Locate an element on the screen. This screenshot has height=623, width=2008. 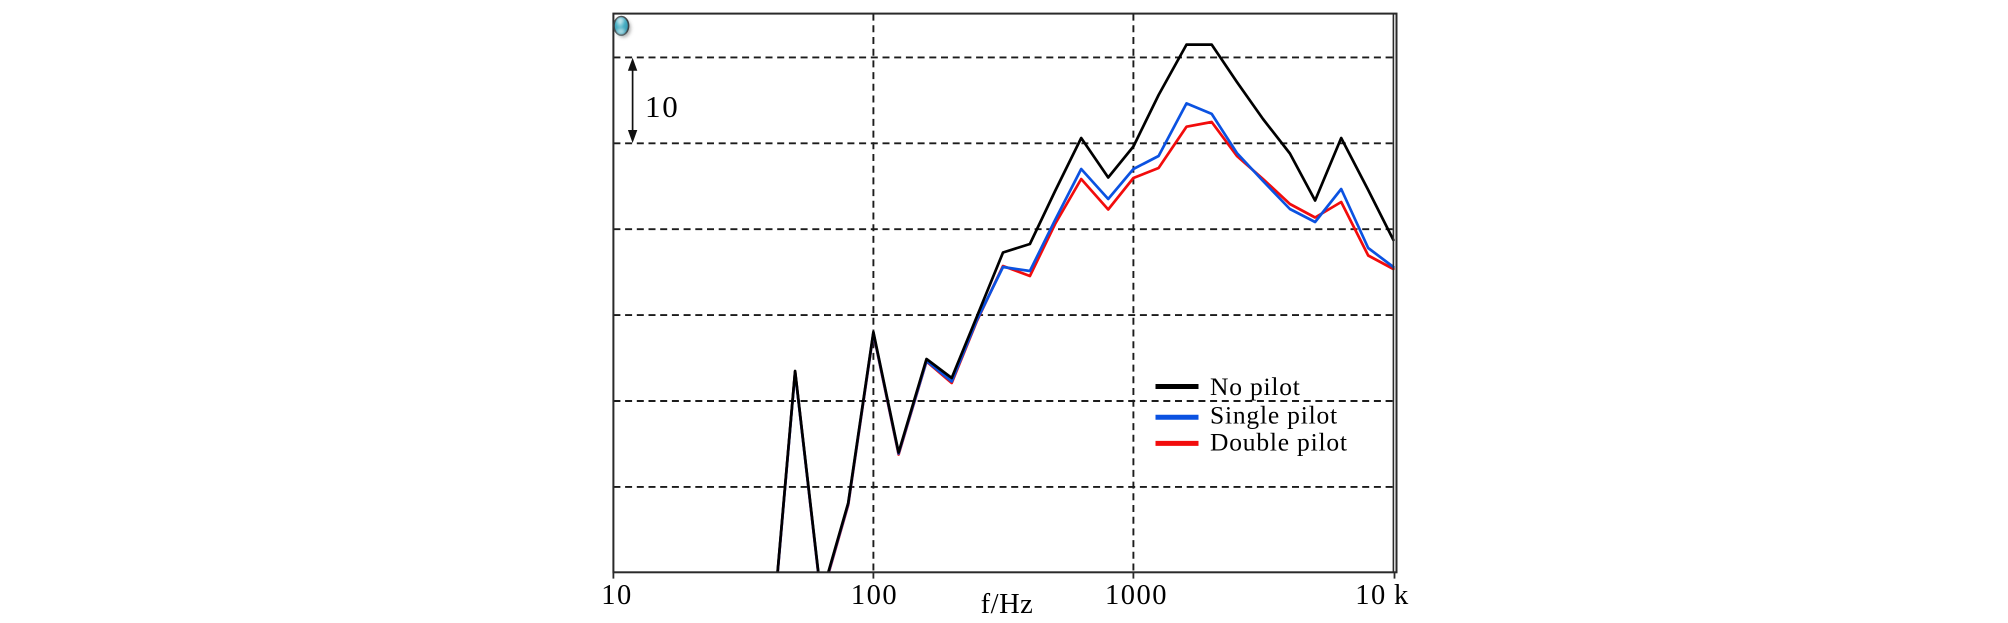
svg-text: 100 is located at coordinates (874, 595).